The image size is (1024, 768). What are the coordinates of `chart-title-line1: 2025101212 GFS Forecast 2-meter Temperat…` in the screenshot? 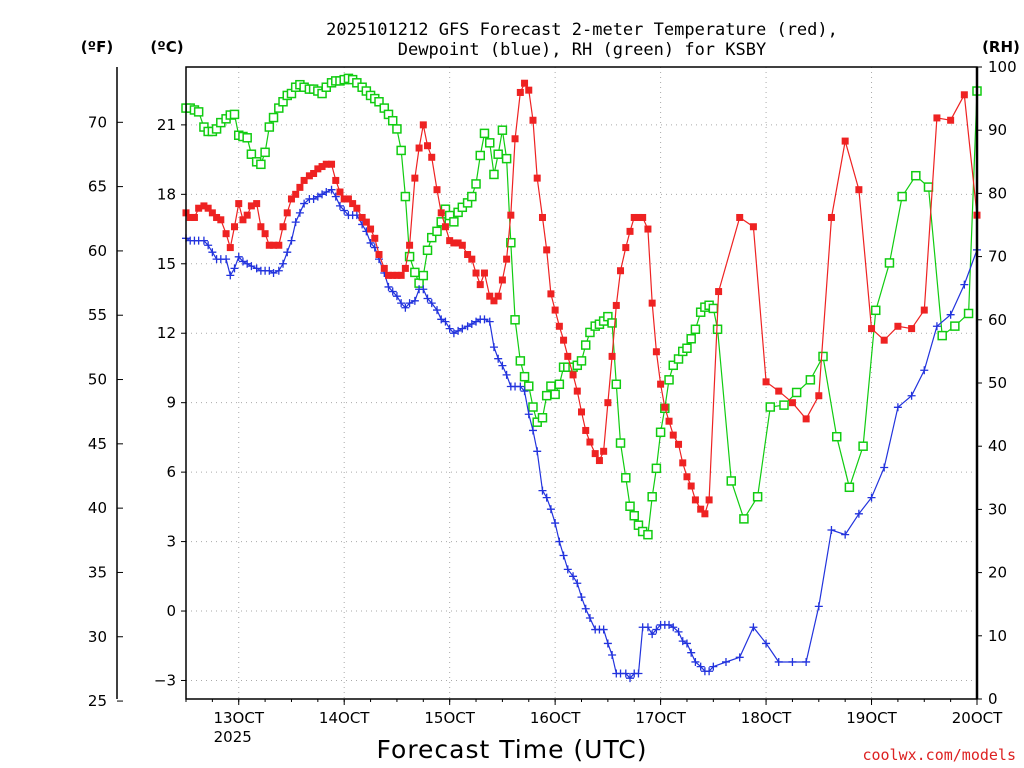 It's located at (582, 30).